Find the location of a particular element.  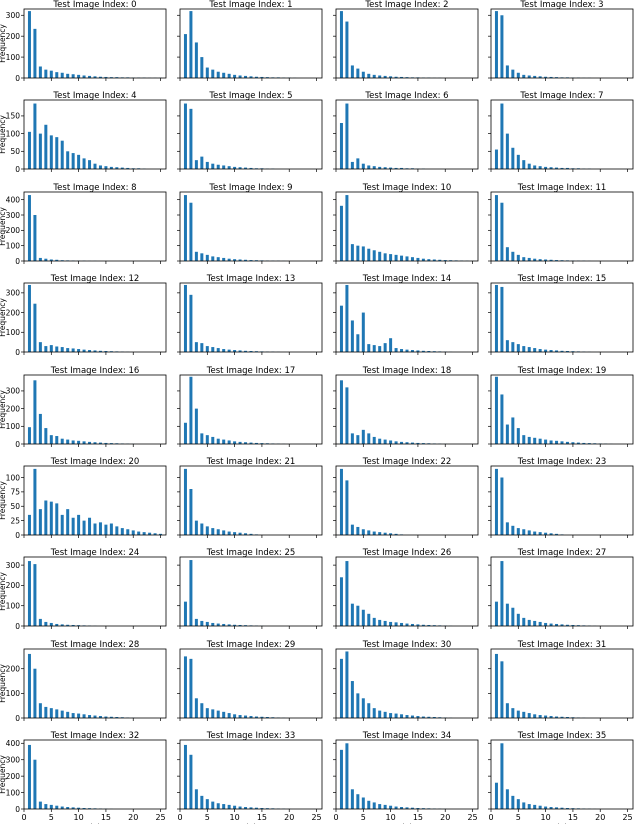

panel-title: Test Image Index: 31 is located at coordinates (562, 645).